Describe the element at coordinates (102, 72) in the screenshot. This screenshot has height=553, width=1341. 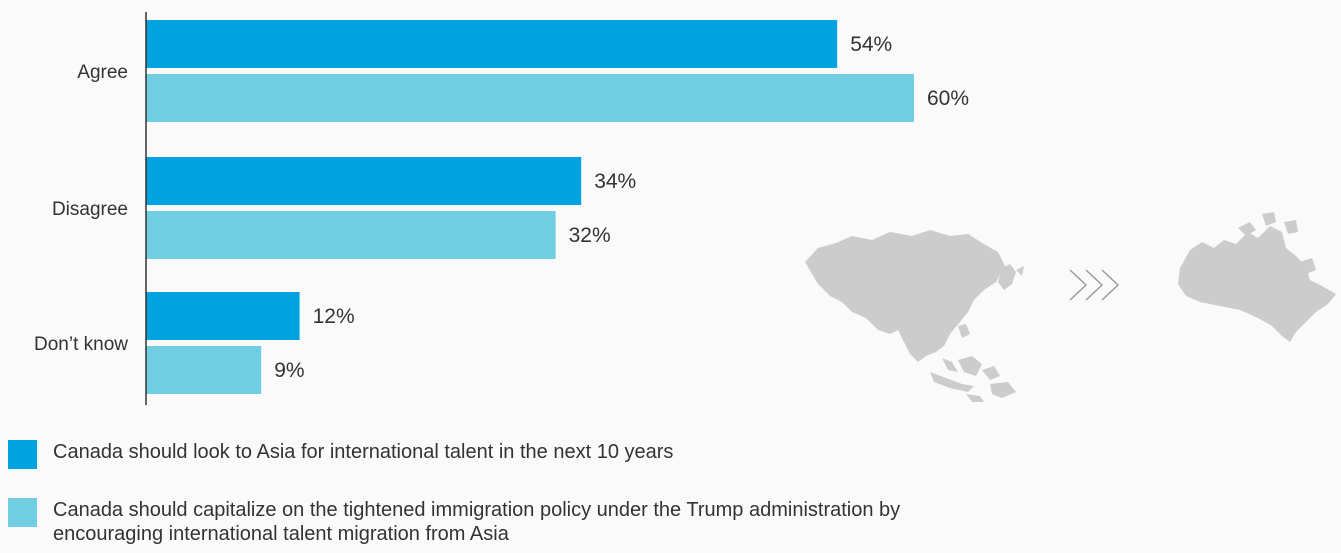
I see `category-label: Agree` at that location.